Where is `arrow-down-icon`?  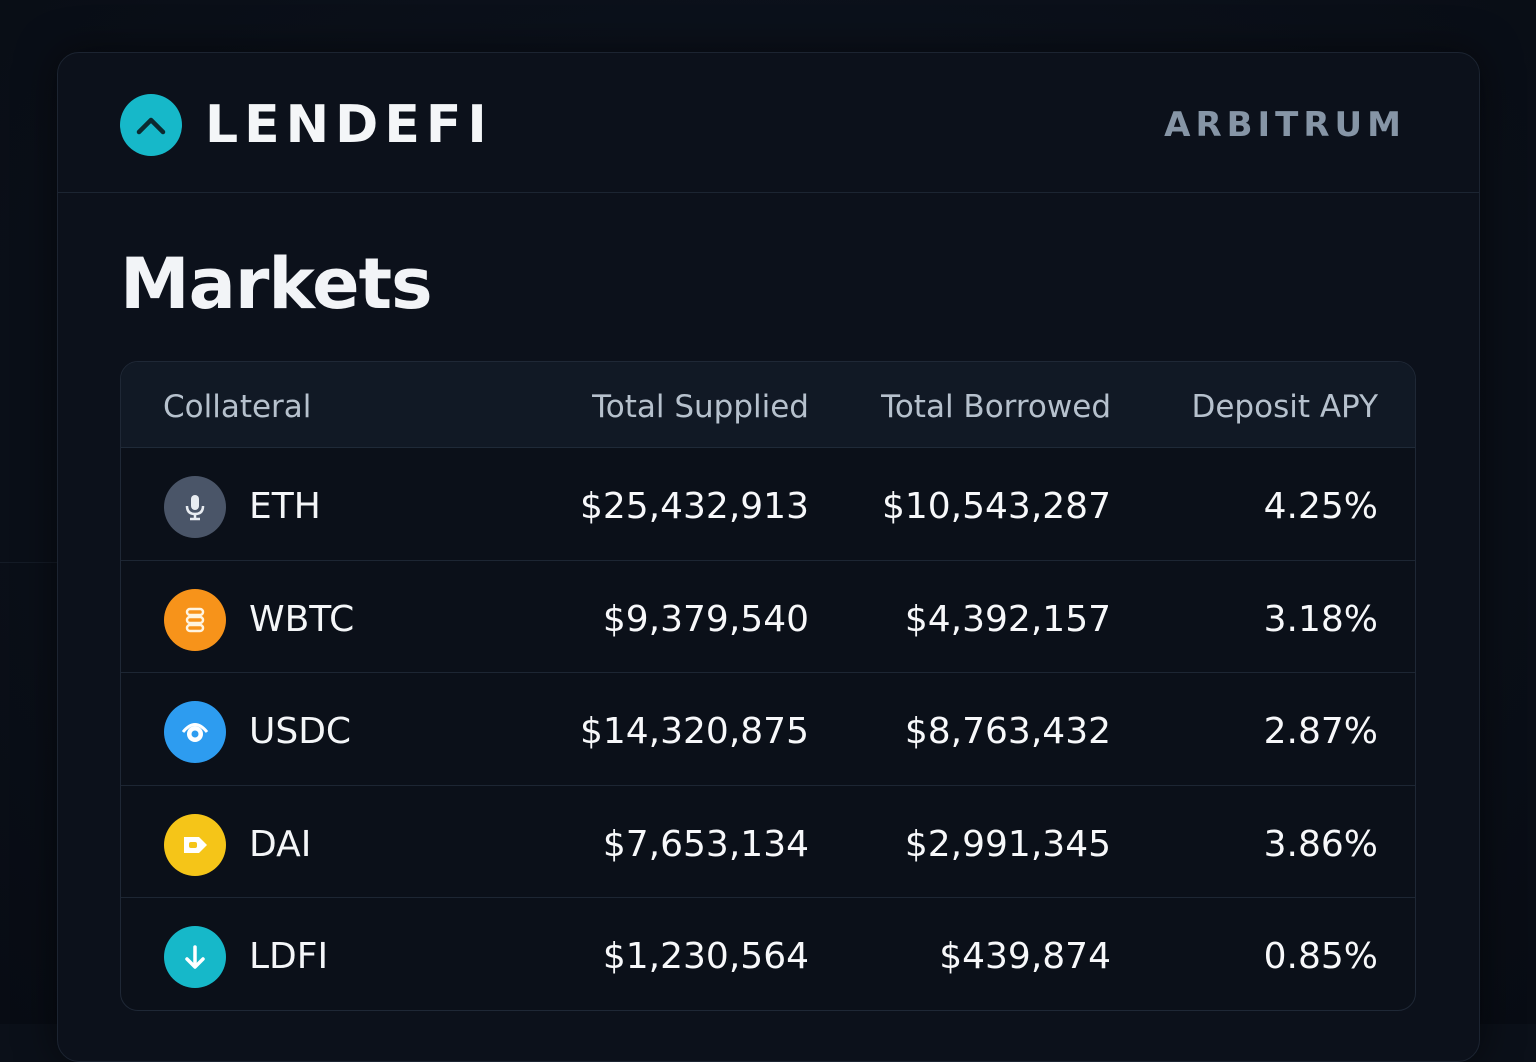
arrow-down-icon is located at coordinates (195, 957).